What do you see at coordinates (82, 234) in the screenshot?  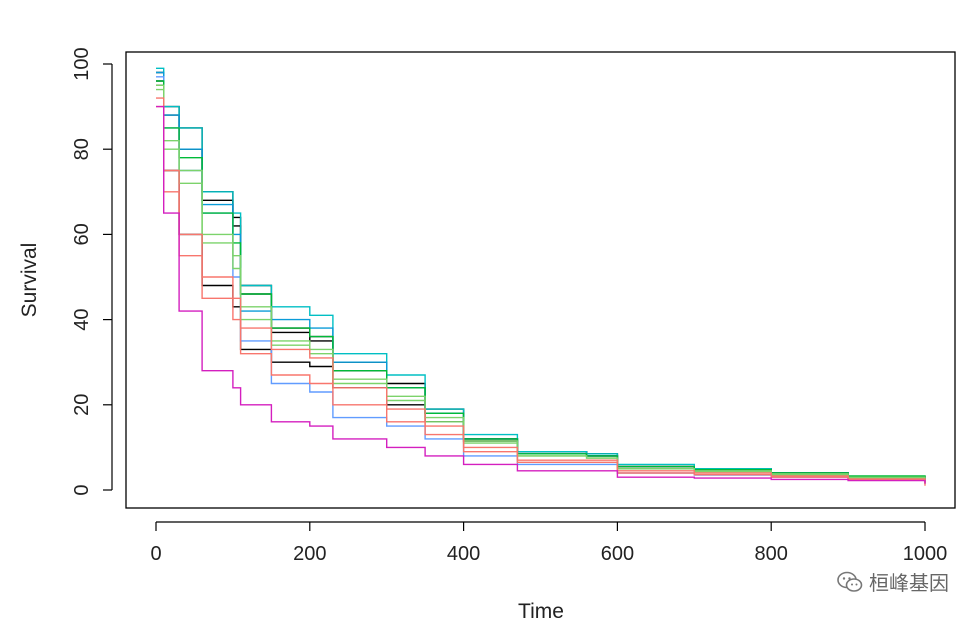 I see `y-tick-label: 60` at bounding box center [82, 234].